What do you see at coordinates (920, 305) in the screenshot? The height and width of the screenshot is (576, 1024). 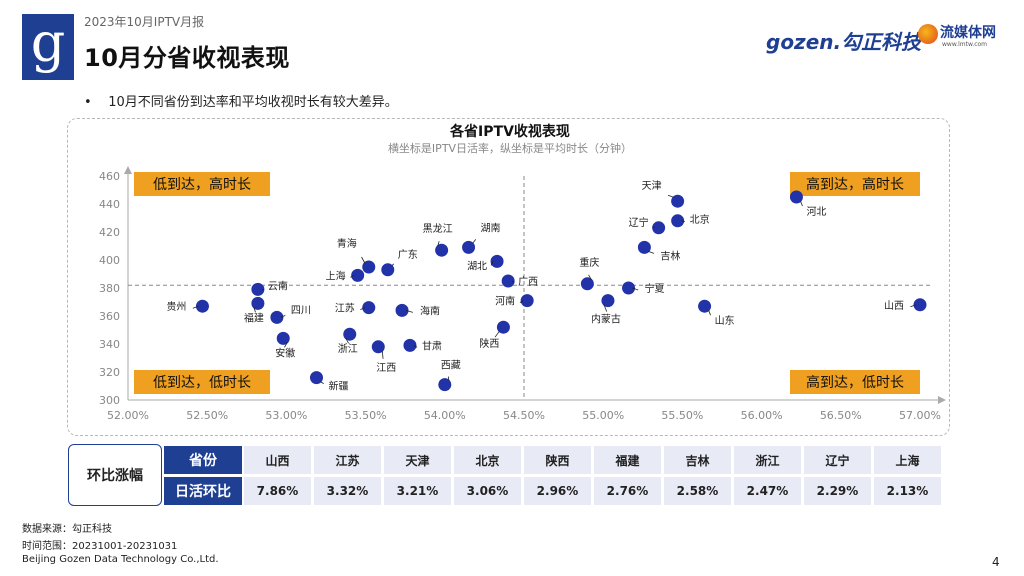 I see `point-山西` at bounding box center [920, 305].